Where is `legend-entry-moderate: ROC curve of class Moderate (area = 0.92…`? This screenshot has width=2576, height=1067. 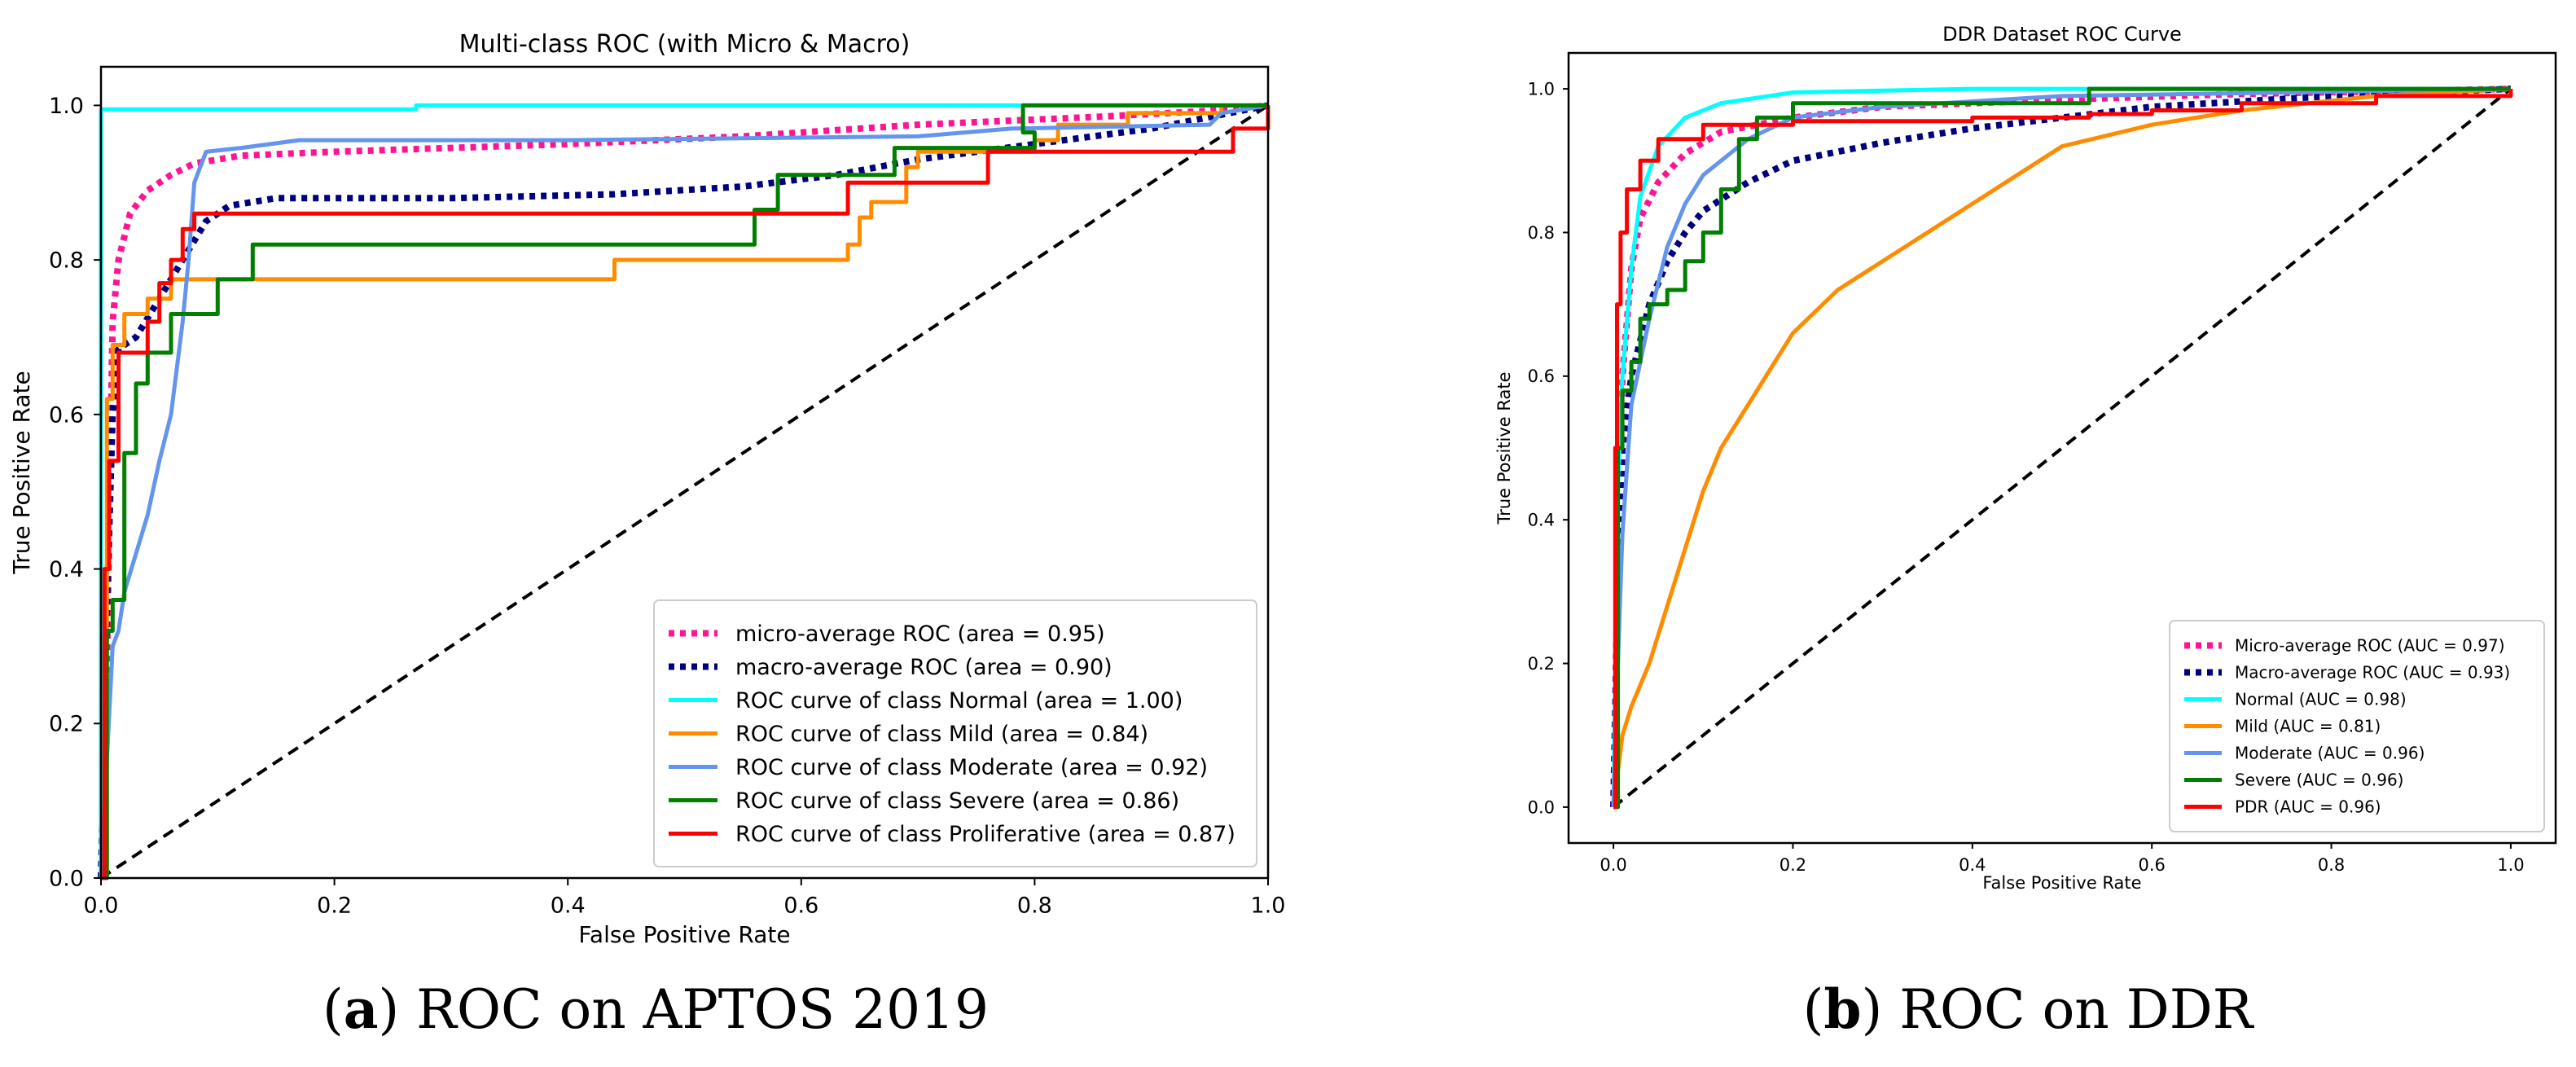
legend-entry-moderate: ROC curve of class Moderate (area = 0.92… is located at coordinates (972, 767).